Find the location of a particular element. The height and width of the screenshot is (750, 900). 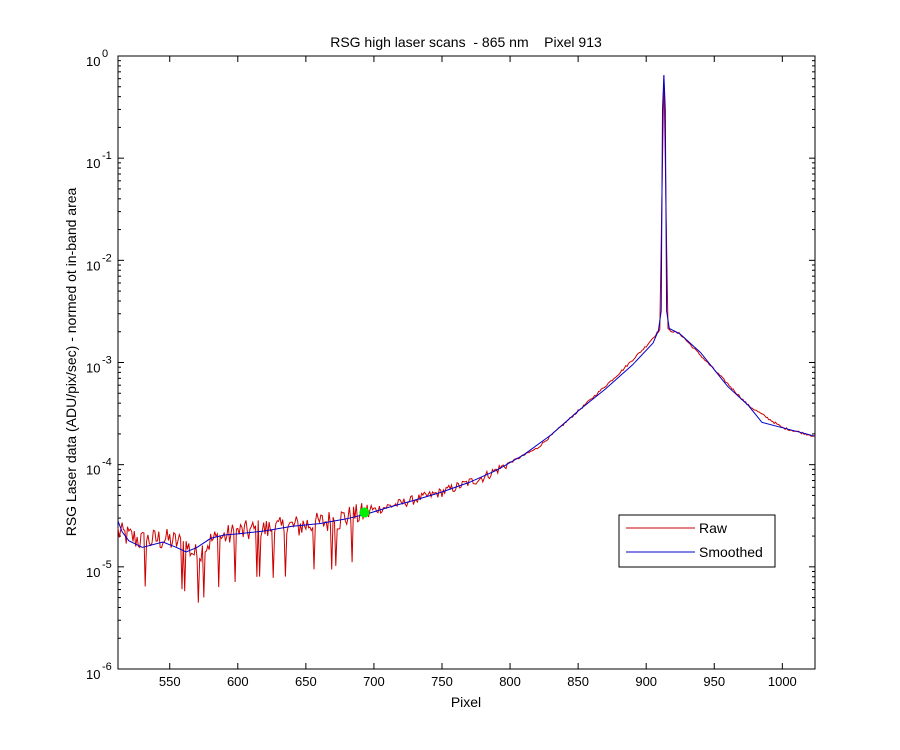

x-tick-label: 1000 is located at coordinates (782, 681).